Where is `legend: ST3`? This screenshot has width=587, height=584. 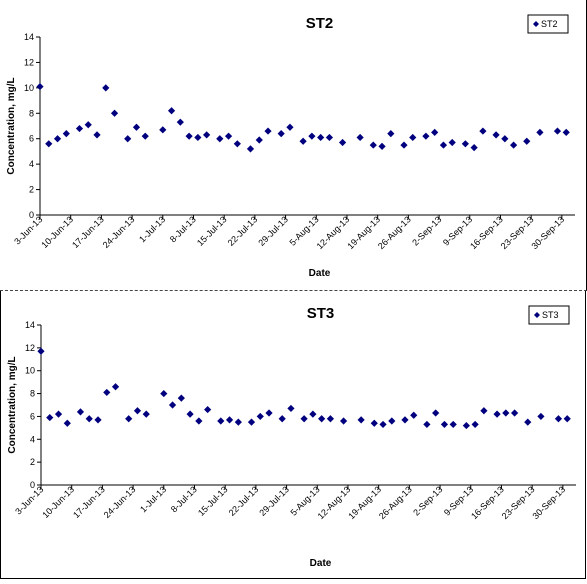 legend: ST3 is located at coordinates (549, 315).